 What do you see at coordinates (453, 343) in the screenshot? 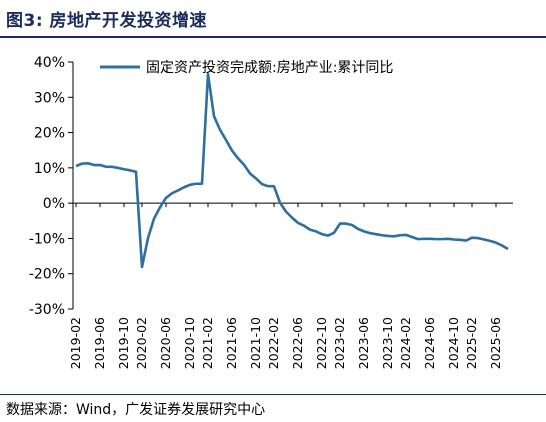
I see `x-tick-label: 2024-10` at bounding box center [453, 343].